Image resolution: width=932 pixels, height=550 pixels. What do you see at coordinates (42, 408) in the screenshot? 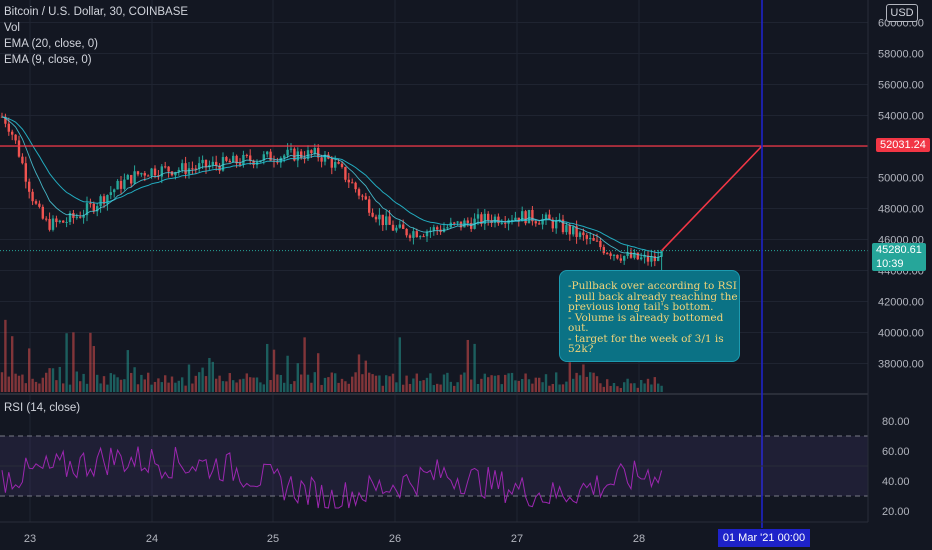
I see `rsi-legend: RSI (14, close)` at bounding box center [42, 408].